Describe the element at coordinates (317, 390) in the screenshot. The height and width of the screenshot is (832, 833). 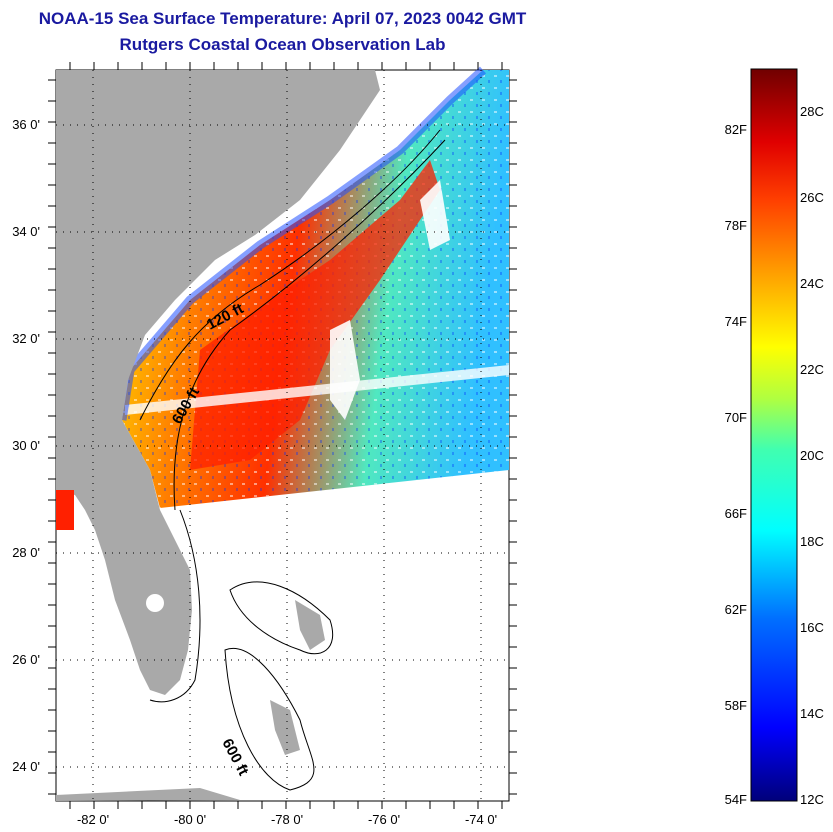
I see `scan-gap` at that location.